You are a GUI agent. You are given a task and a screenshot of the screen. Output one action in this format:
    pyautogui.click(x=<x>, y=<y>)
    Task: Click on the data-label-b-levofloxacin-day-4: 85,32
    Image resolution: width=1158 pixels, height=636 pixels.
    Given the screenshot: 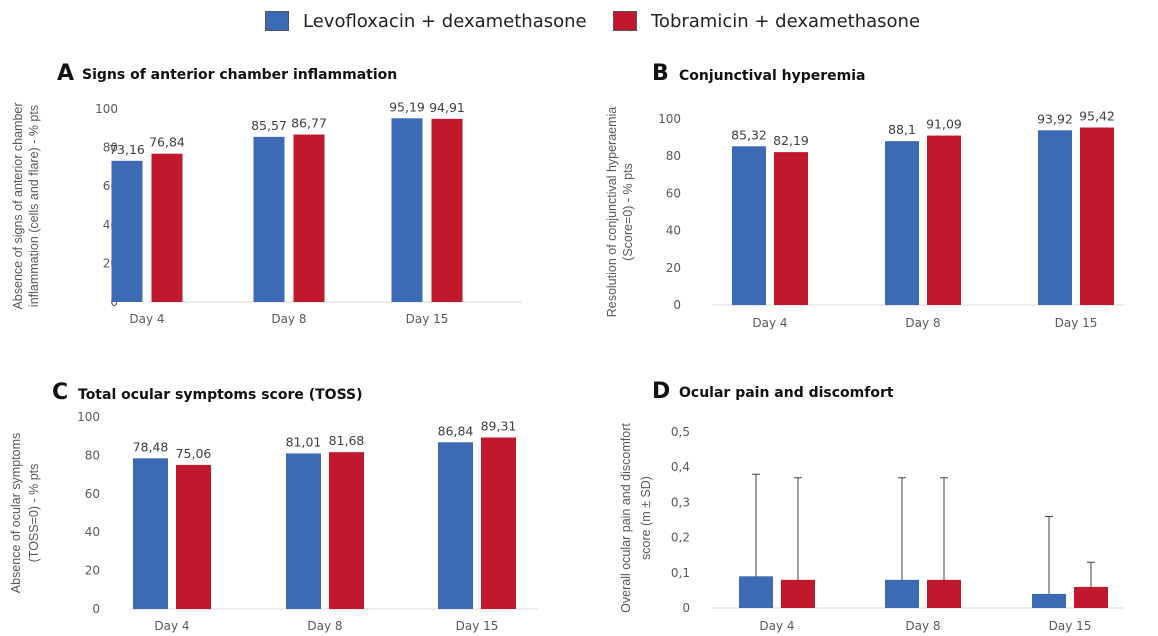 What is the action you would take?
    pyautogui.click(x=749, y=134)
    